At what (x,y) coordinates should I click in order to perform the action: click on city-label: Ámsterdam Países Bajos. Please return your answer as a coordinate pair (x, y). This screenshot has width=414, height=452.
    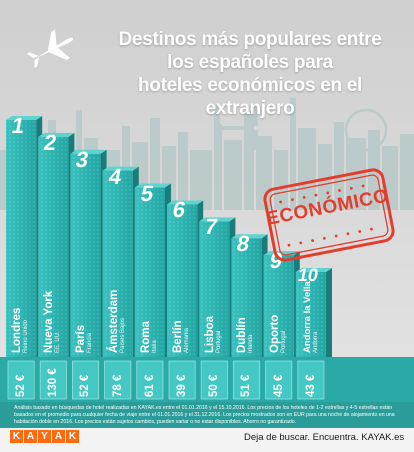
    Looking at the image, I should click on (117, 321).